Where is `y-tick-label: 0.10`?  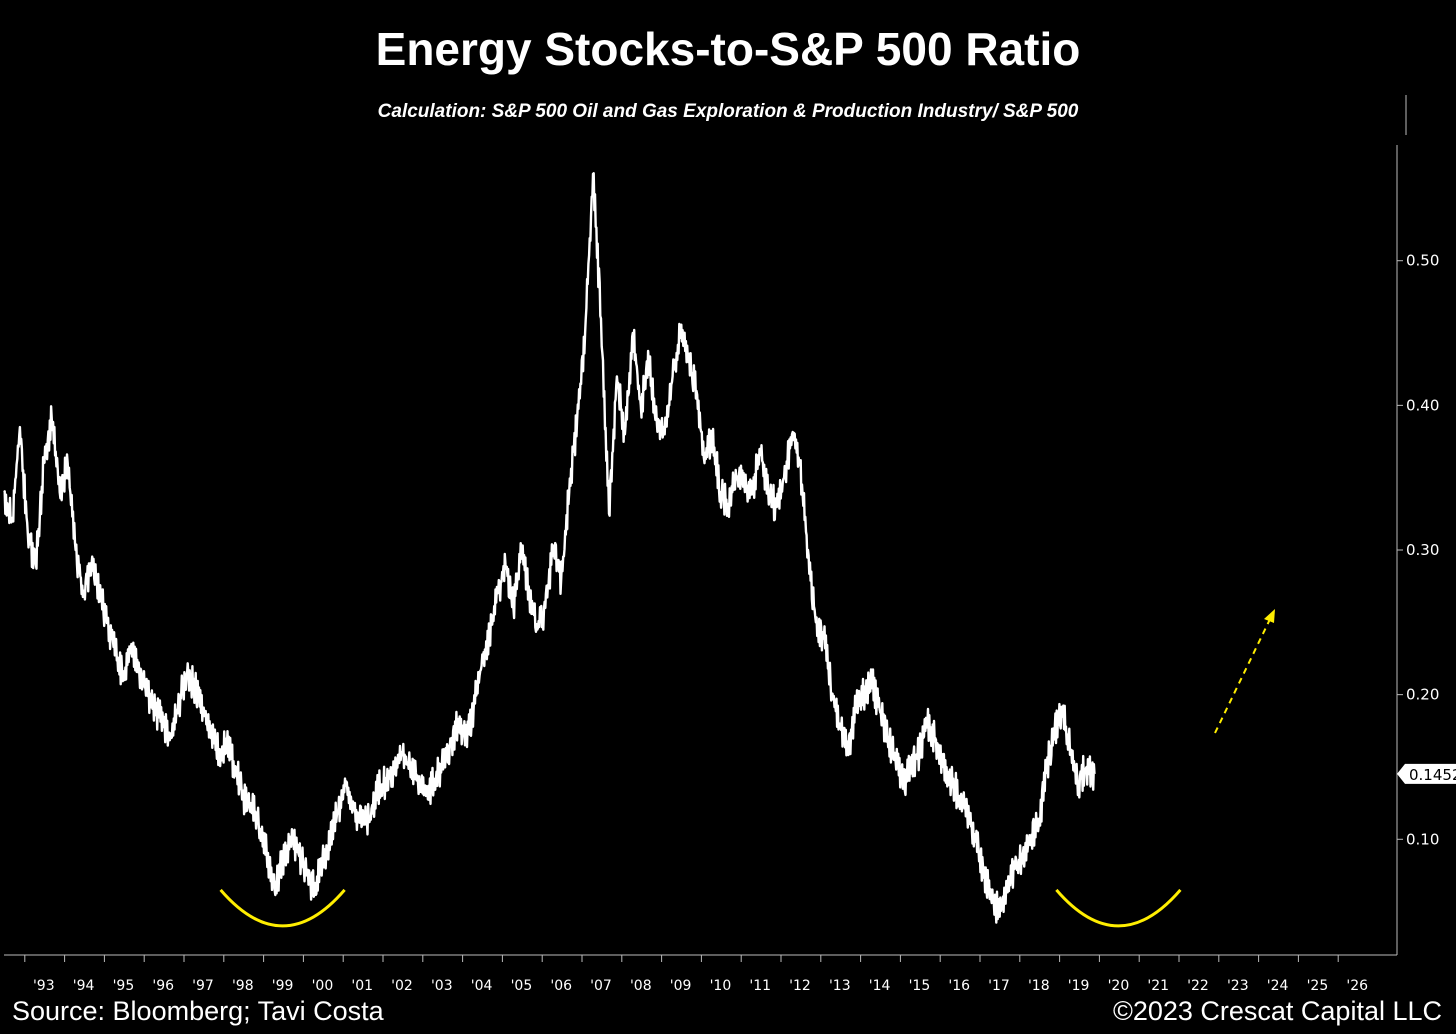 y-tick-label: 0.10 is located at coordinates (1422, 839).